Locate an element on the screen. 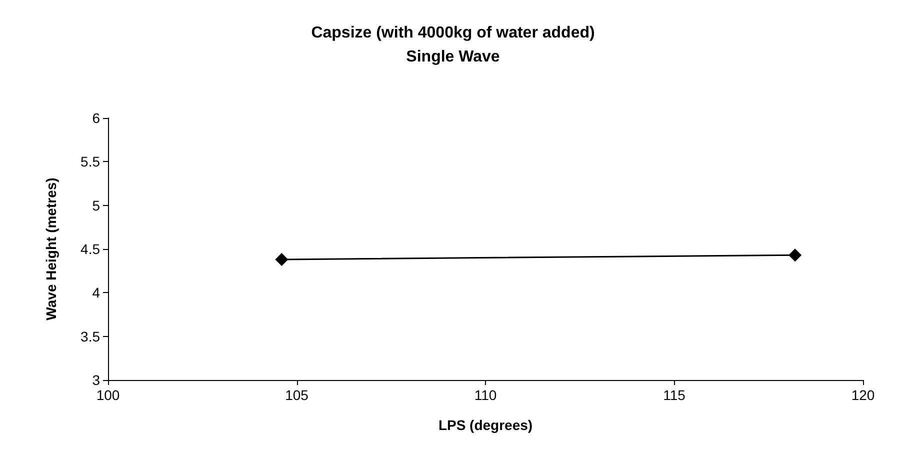 This screenshot has height=476, width=906. x-tick-label: 115 is located at coordinates (674, 395).